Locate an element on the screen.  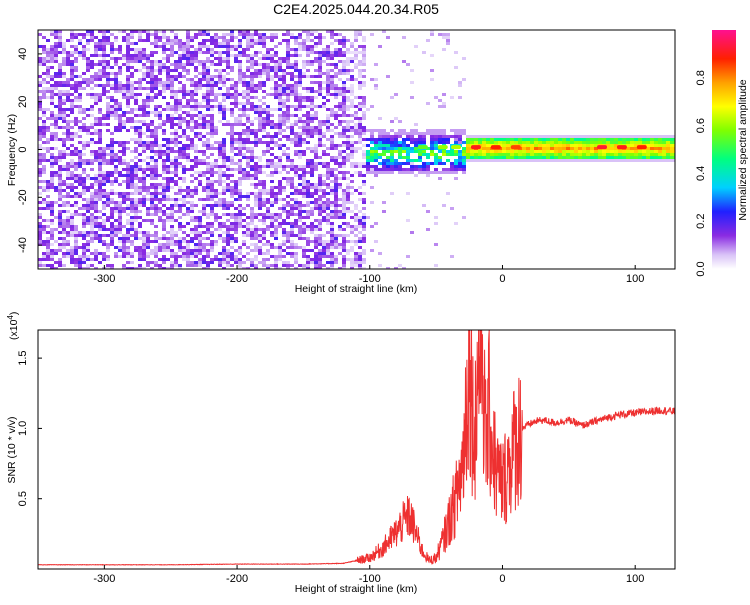
colorbar-tick-label: 0.0 is located at coordinates (701, 268).